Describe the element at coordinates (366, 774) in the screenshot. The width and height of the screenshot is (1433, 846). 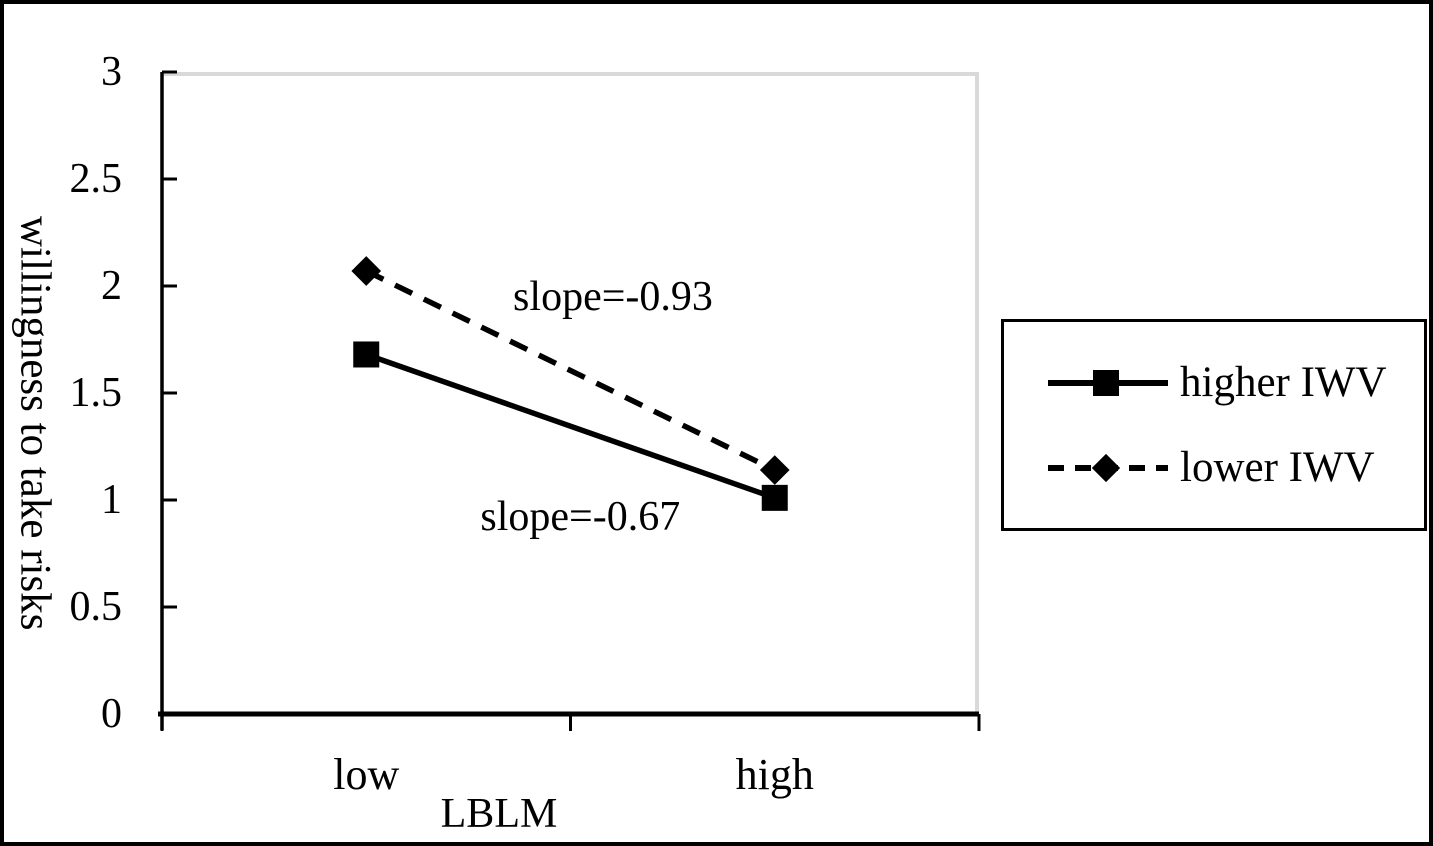
I see `x-category-label: low` at that location.